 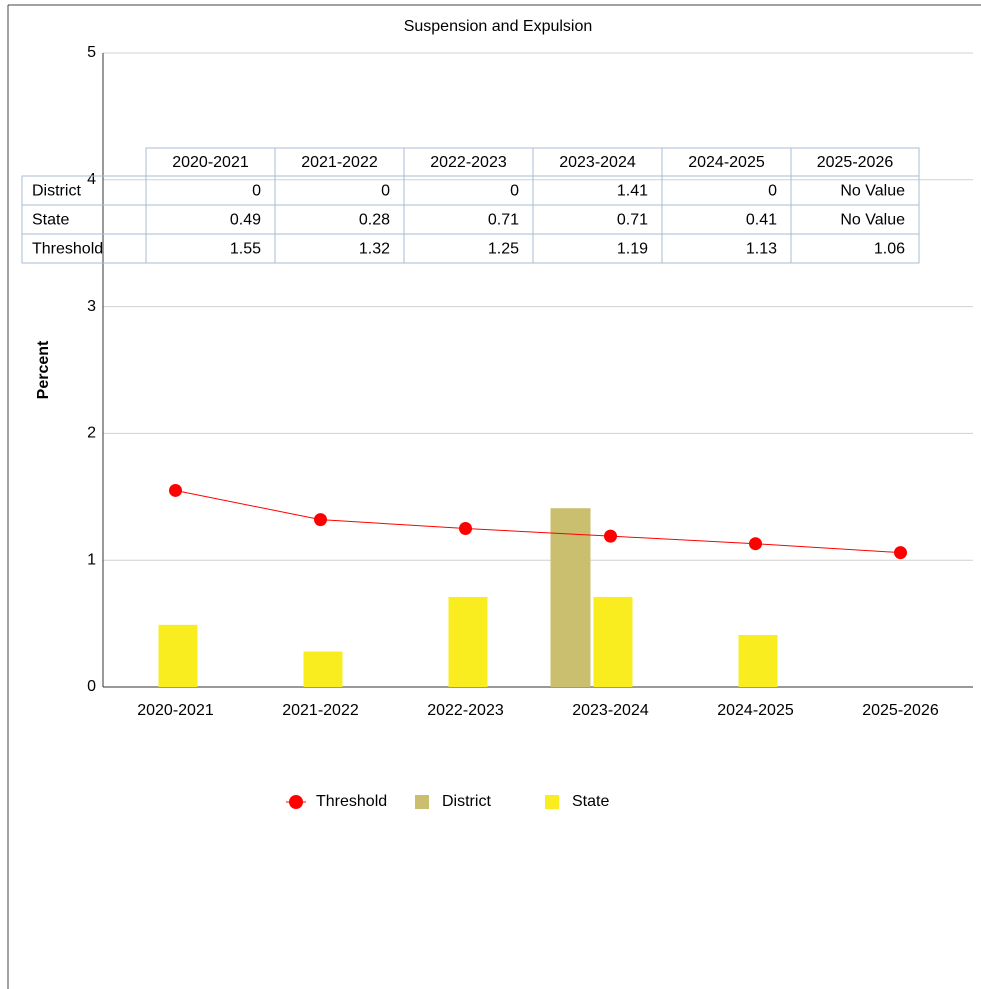 I want to click on y-tick-label: 5, so click(x=91, y=52).